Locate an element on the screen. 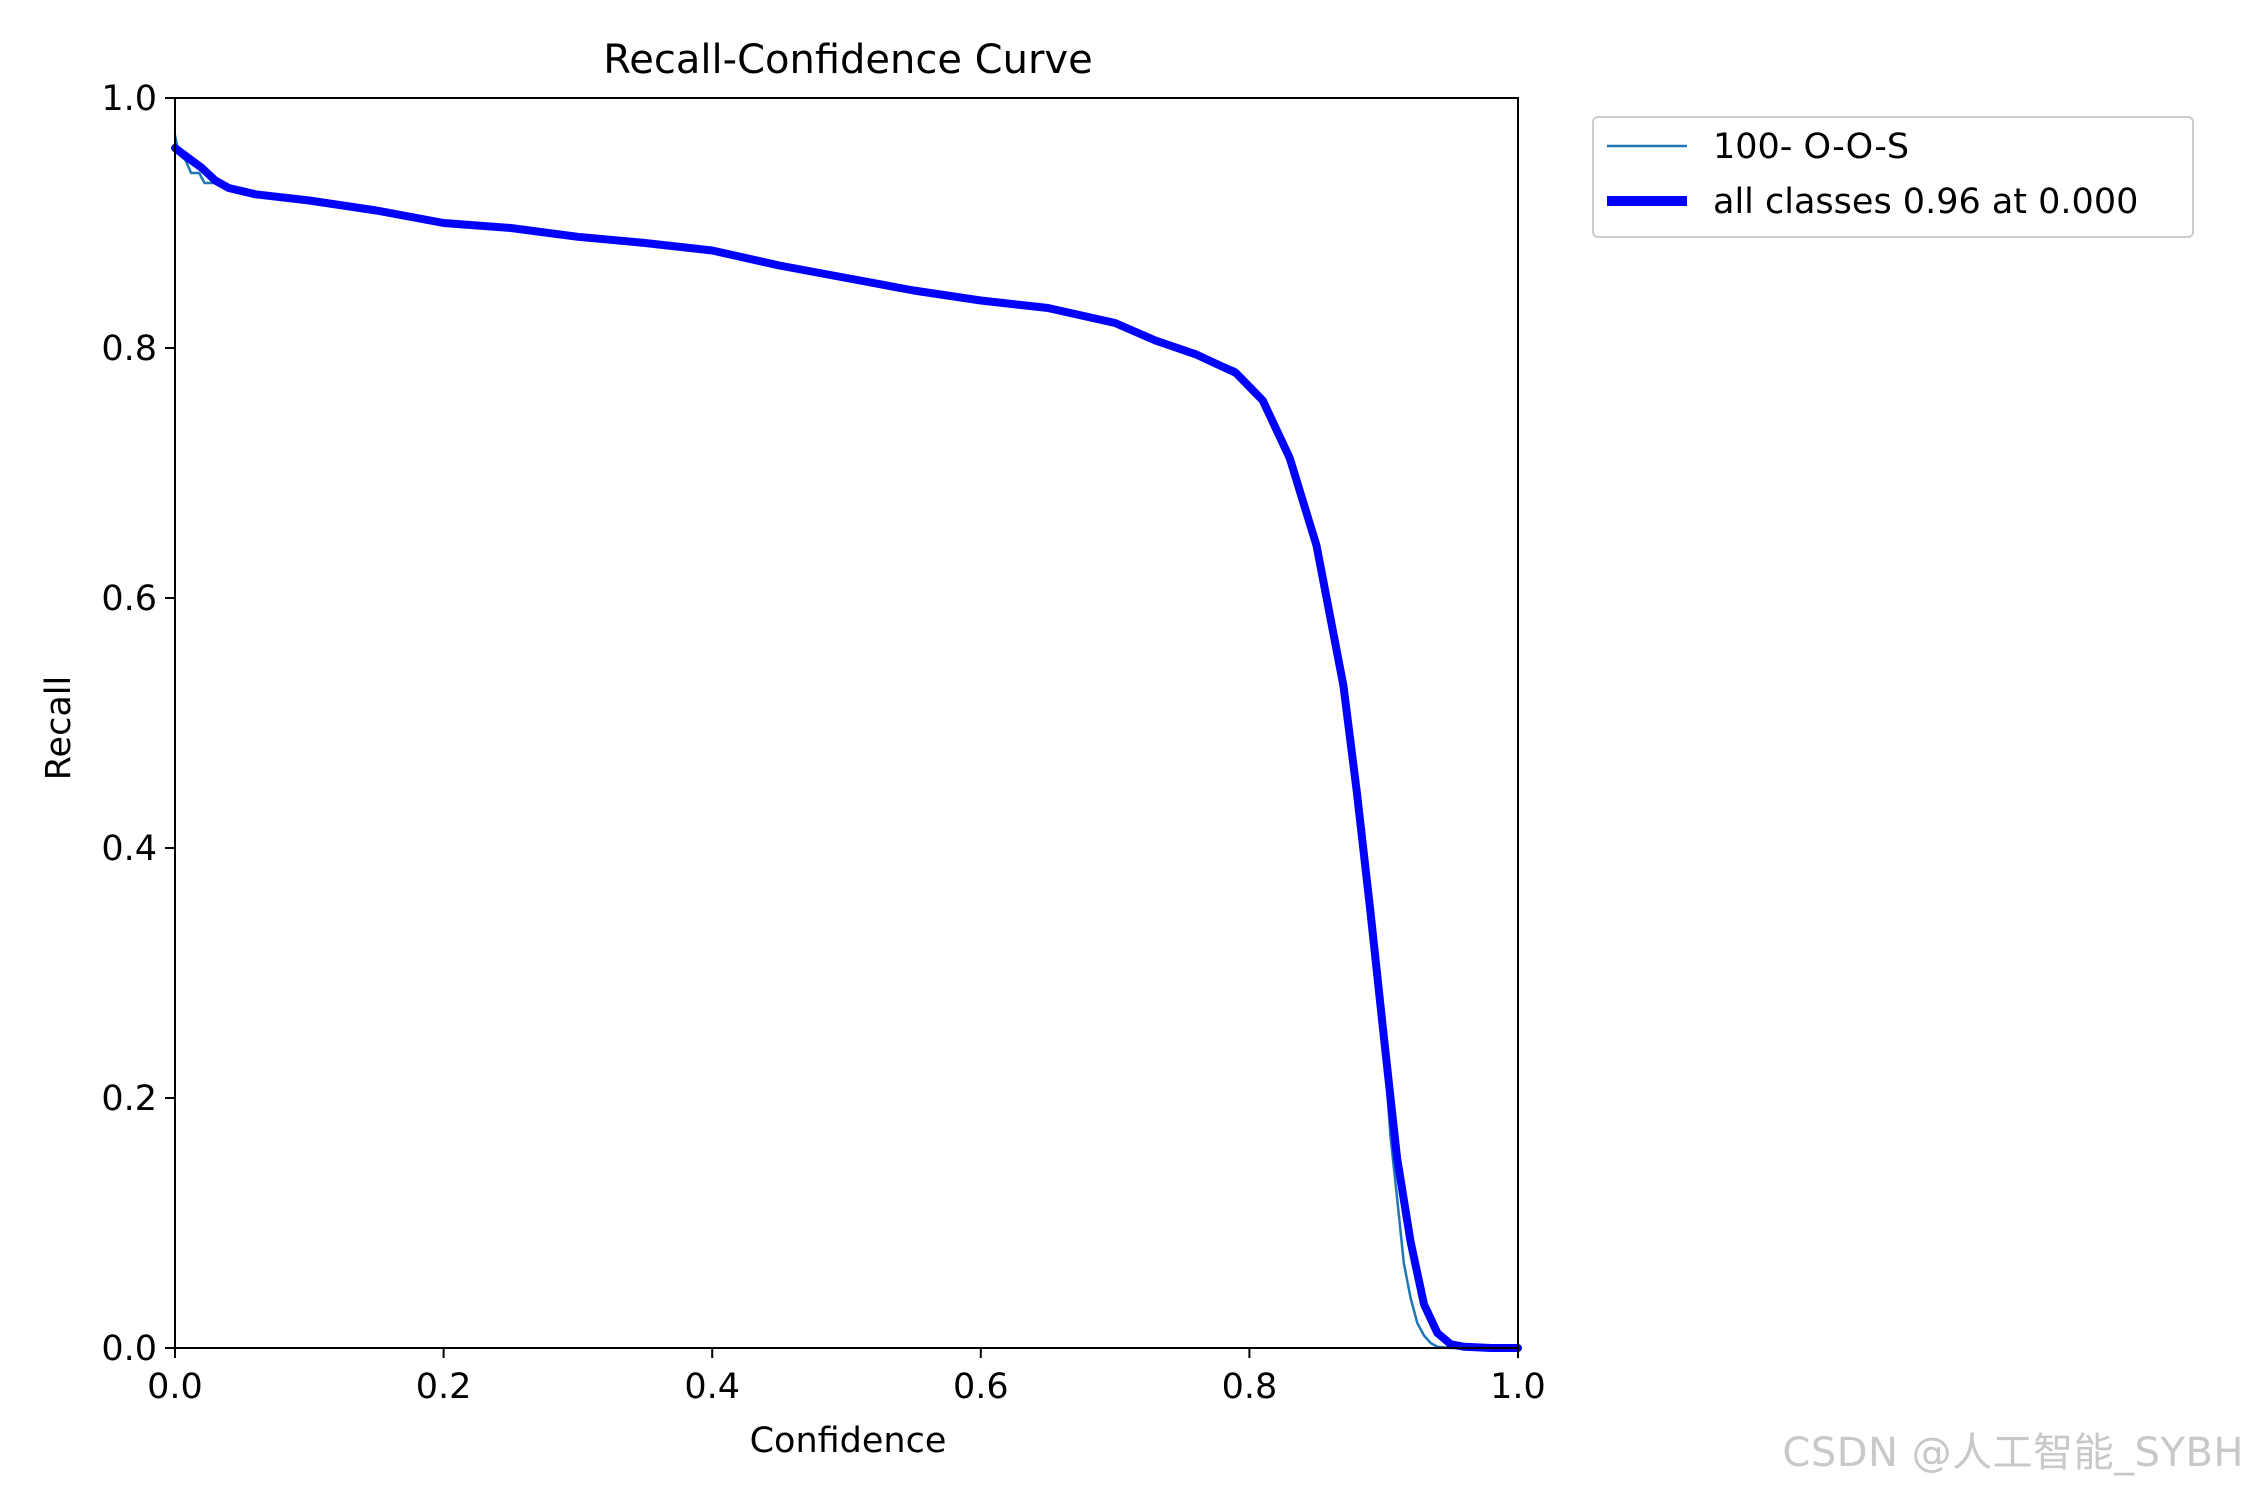 The height and width of the screenshot is (1500, 2250). x-tick-label: 0.4 is located at coordinates (712, 1387).